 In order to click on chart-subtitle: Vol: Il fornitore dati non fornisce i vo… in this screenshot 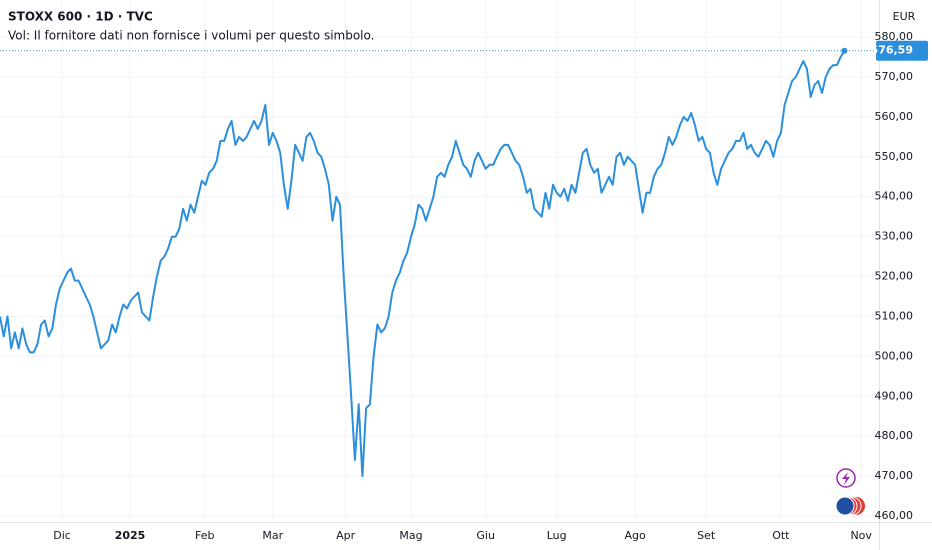, I will do `click(191, 36)`.